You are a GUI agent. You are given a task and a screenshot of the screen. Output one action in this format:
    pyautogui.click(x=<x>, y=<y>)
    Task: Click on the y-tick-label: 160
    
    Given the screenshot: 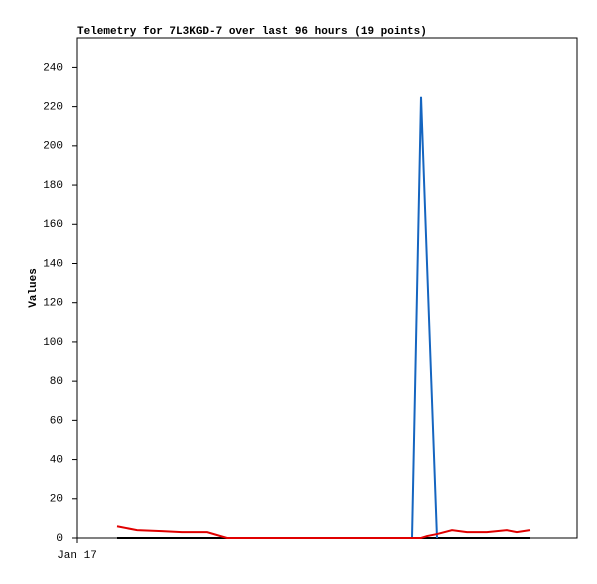 What is the action you would take?
    pyautogui.click(x=53, y=225)
    